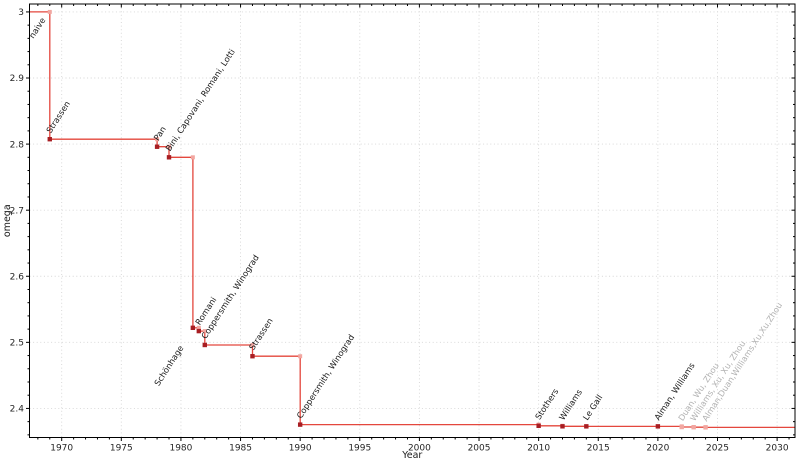 This screenshot has height=460, width=800. Describe the element at coordinates (598, 449) in the screenshot. I see `x-tick-label: 2015` at that location.